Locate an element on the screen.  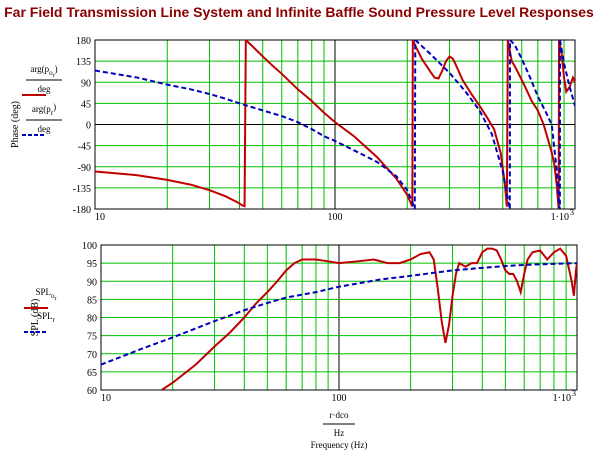
y-axis-title: Phase (deg) is located at coordinates (15, 124).